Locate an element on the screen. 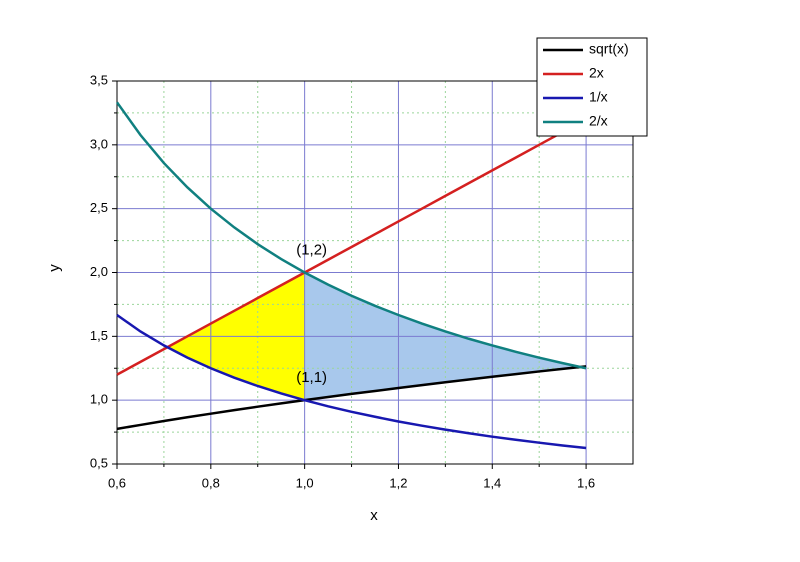  legend-box is located at coordinates (592, 87).